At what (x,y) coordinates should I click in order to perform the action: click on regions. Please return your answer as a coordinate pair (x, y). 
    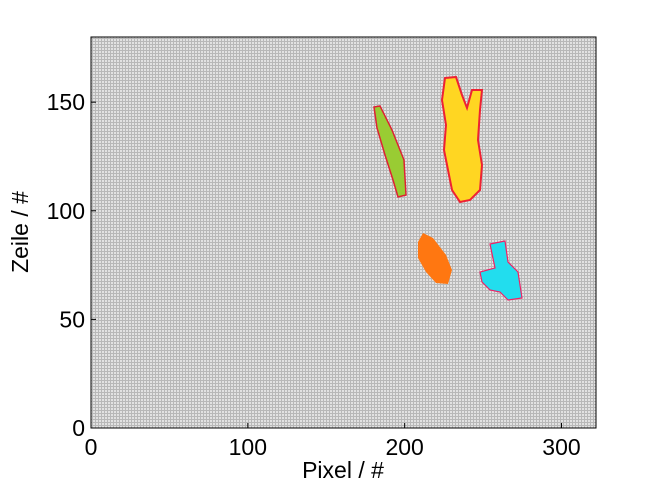
    Looking at the image, I should click on (448, 188).